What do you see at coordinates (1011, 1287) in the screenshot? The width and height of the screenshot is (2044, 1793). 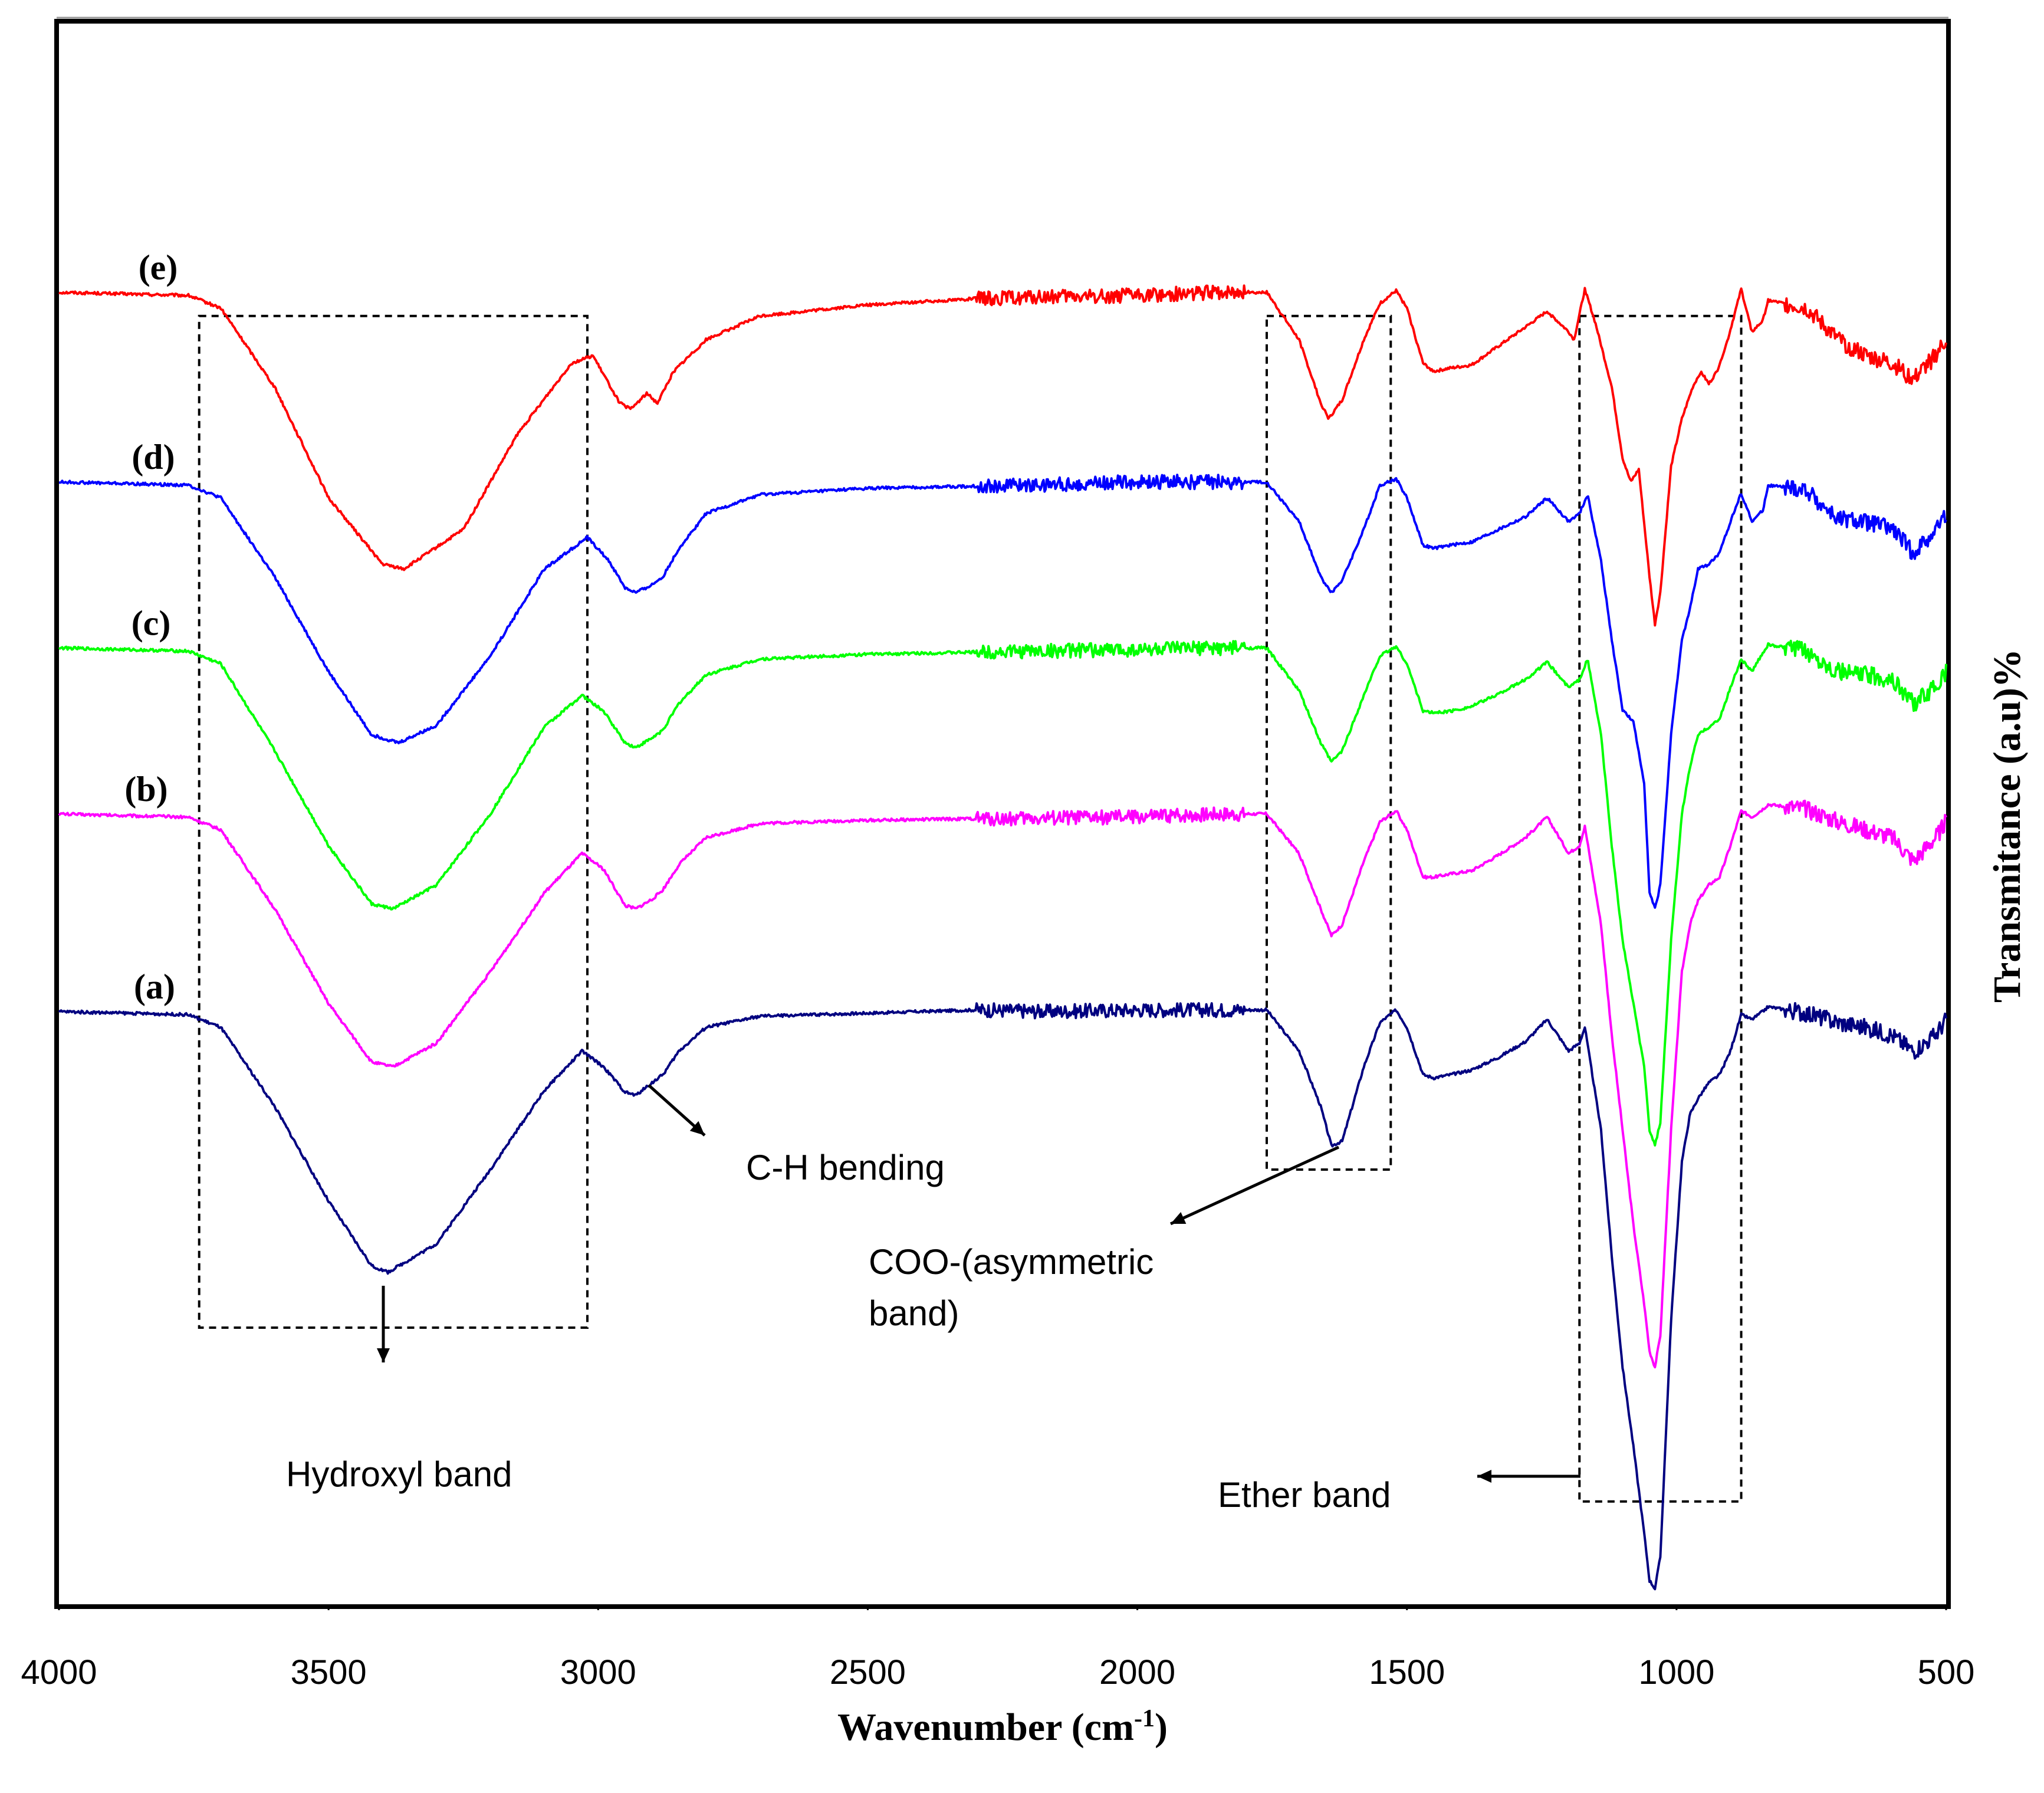 I see `annotation-3: COO-(asymmetric band)` at bounding box center [1011, 1287].